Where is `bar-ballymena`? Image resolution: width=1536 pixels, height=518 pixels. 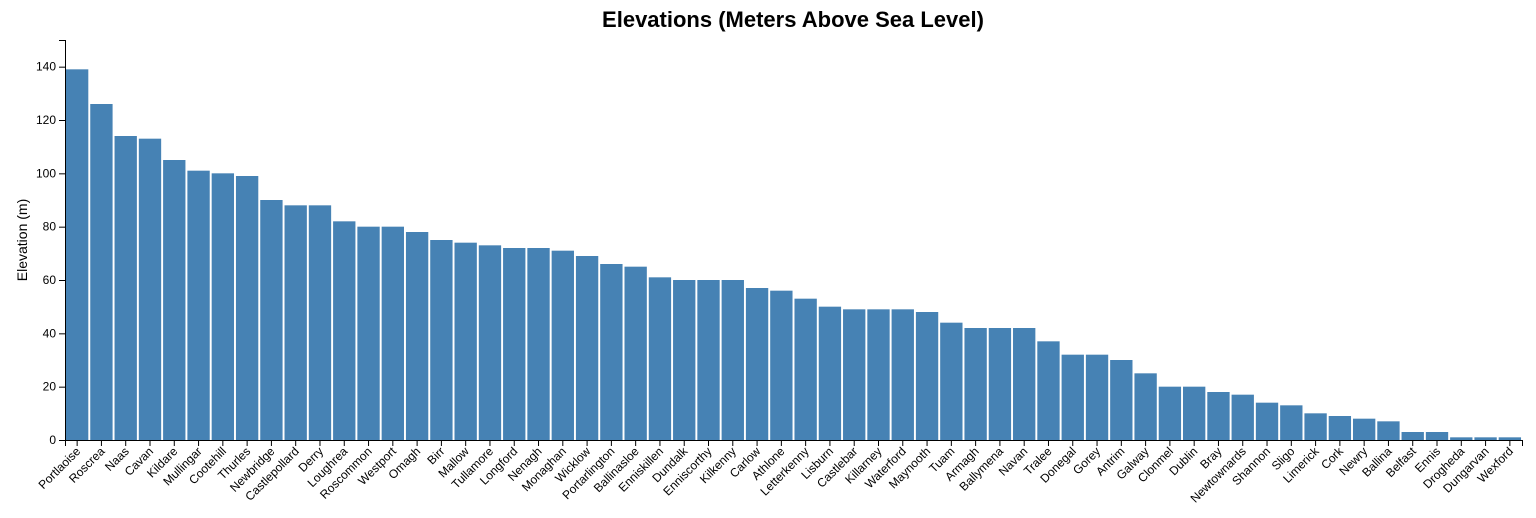 bar-ballymena is located at coordinates (1000, 384).